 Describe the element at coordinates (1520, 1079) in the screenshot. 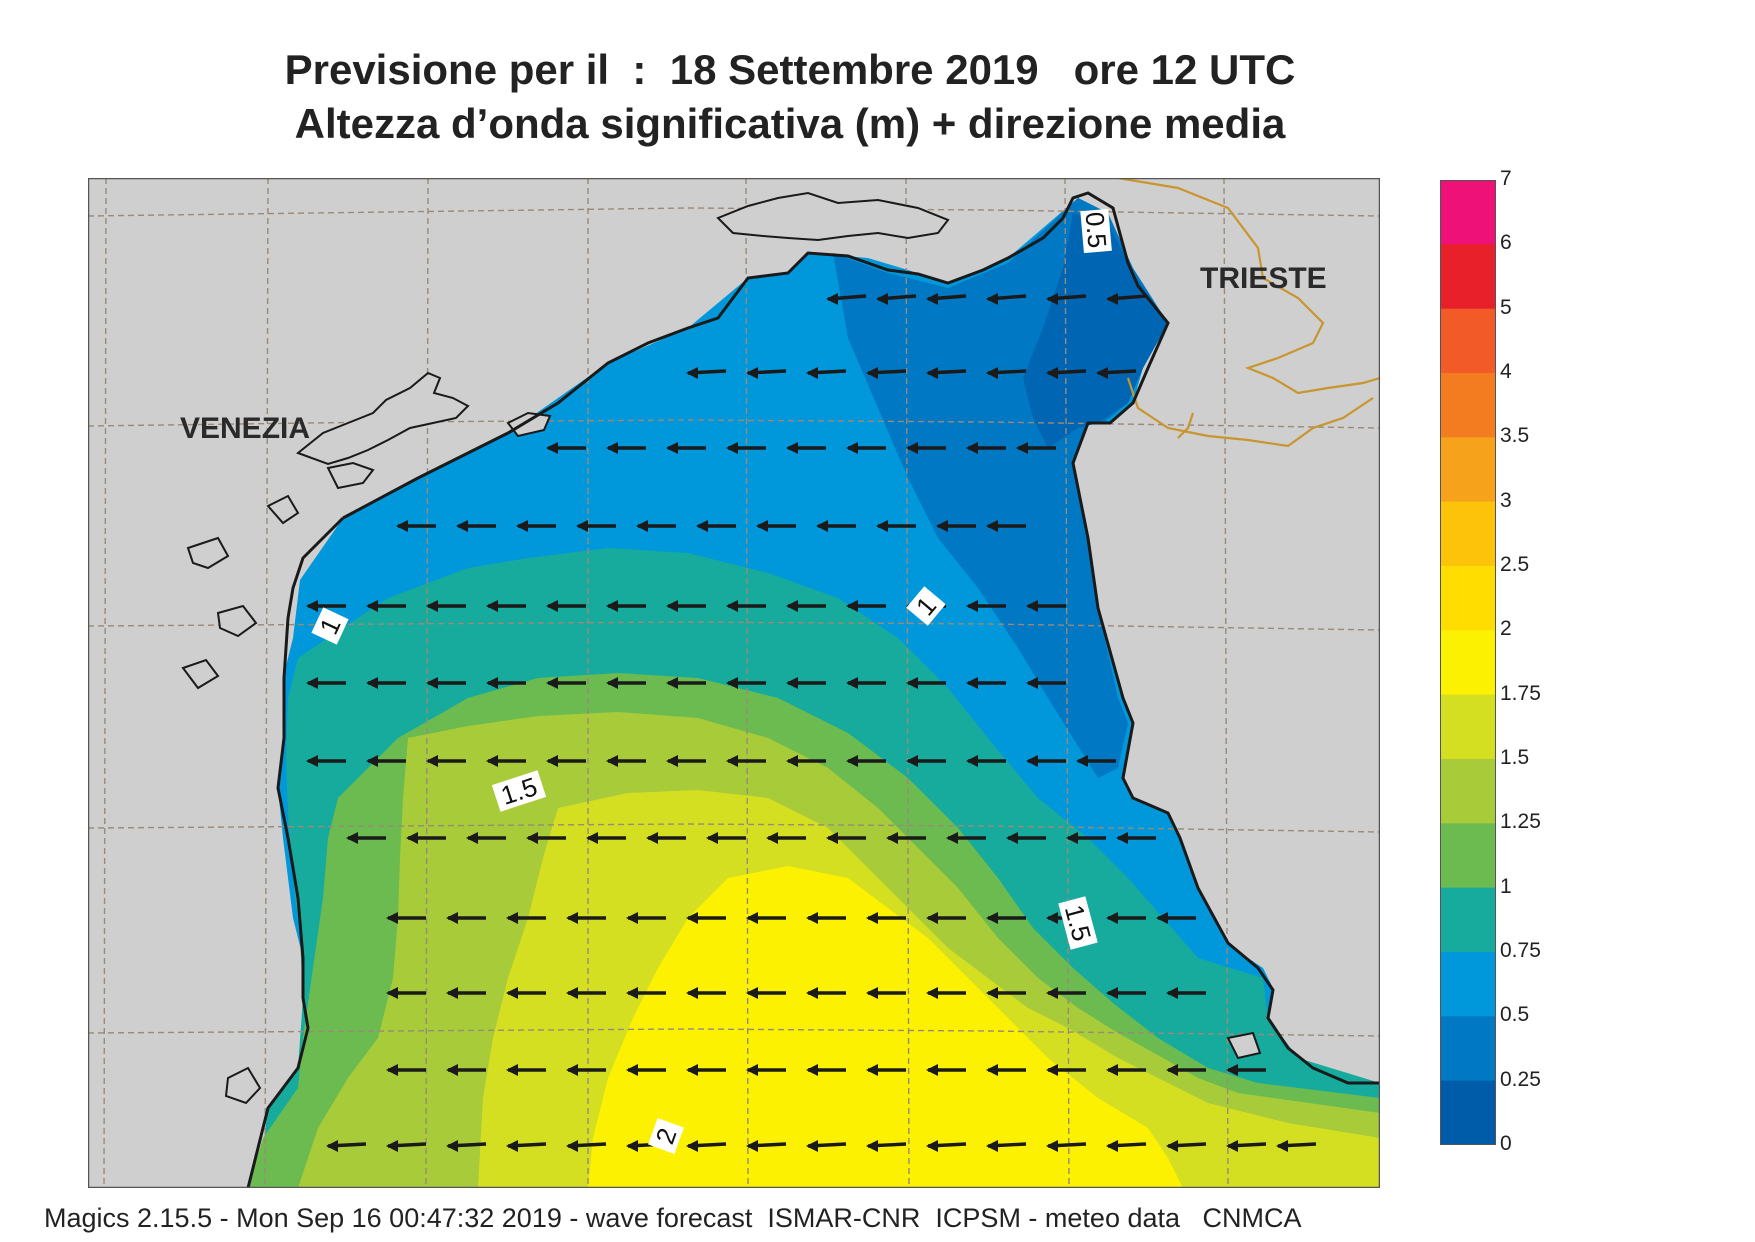

I see `legend-level-label: 0.25` at that location.